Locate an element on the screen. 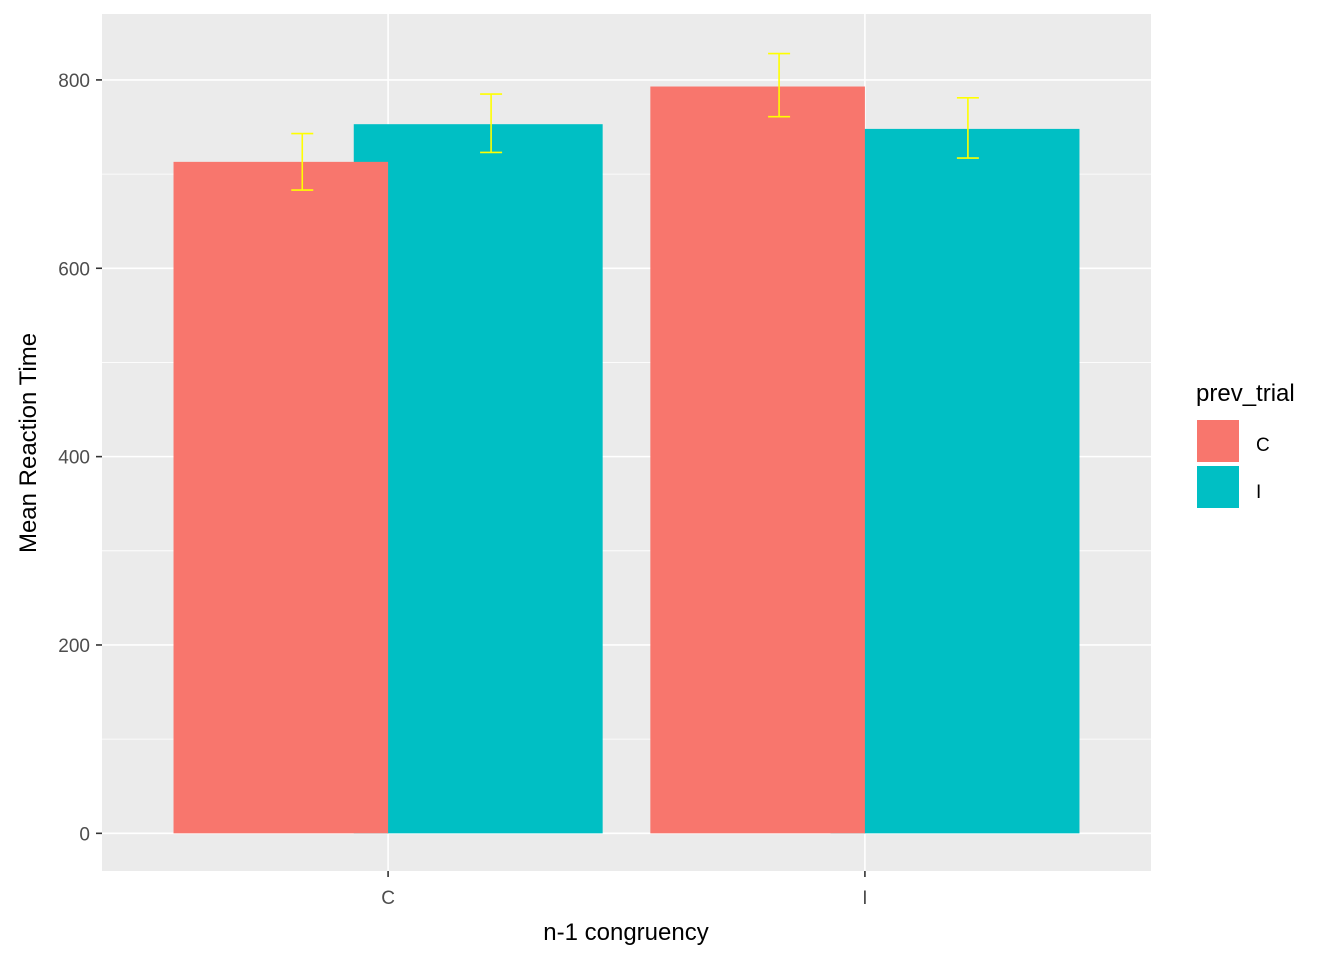 The image size is (1344, 960). y-tick-label: 600 is located at coordinates (74, 269).